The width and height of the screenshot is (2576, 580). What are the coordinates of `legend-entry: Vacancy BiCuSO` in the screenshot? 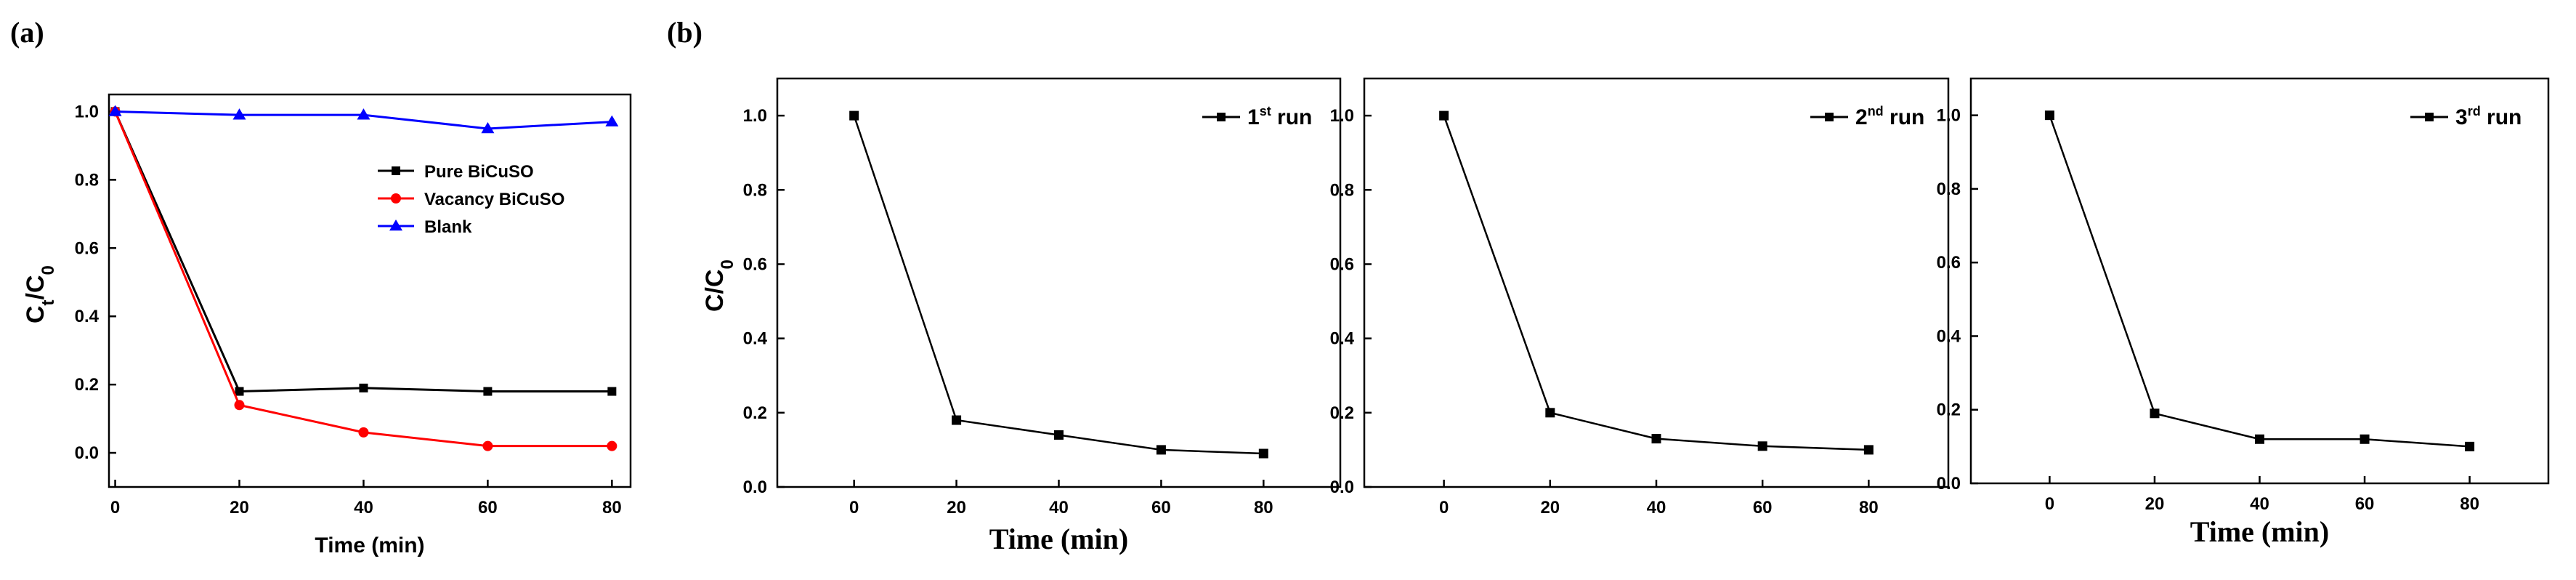 It's located at (494, 199).